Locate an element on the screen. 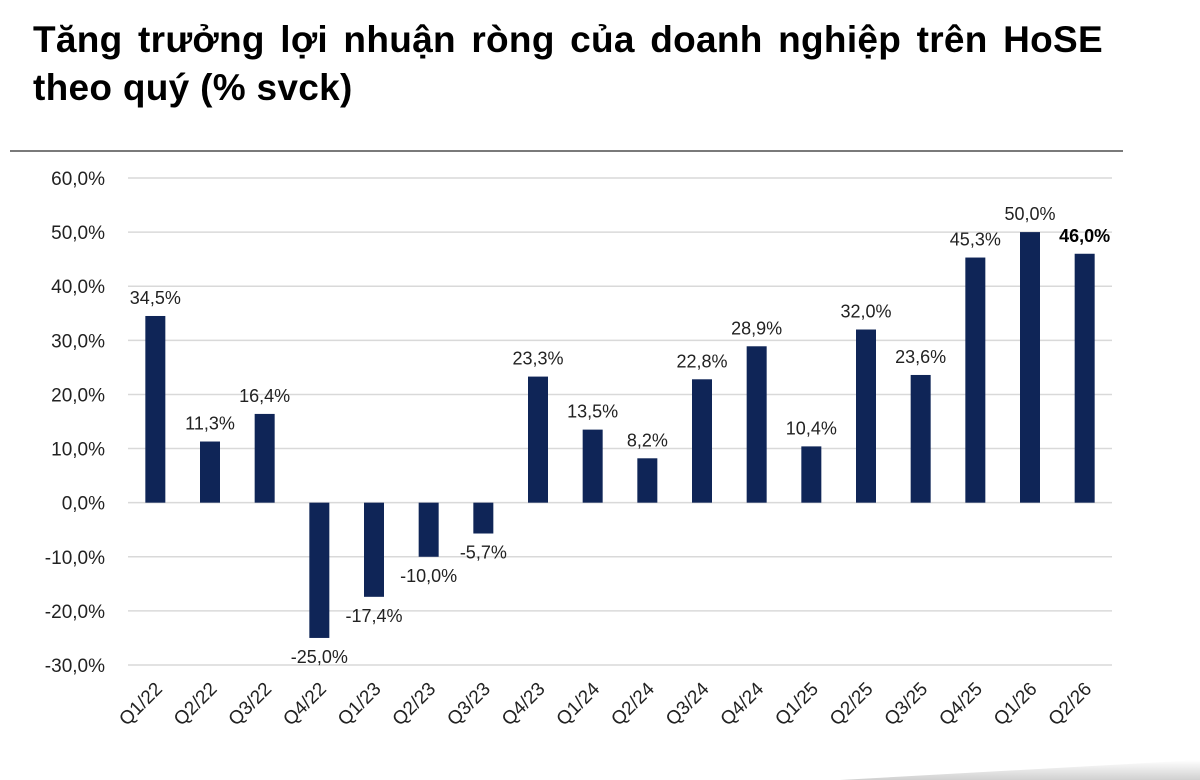 This screenshot has height=780, width=1200. x-tick-label: Q3/24 is located at coordinates (688, 704).